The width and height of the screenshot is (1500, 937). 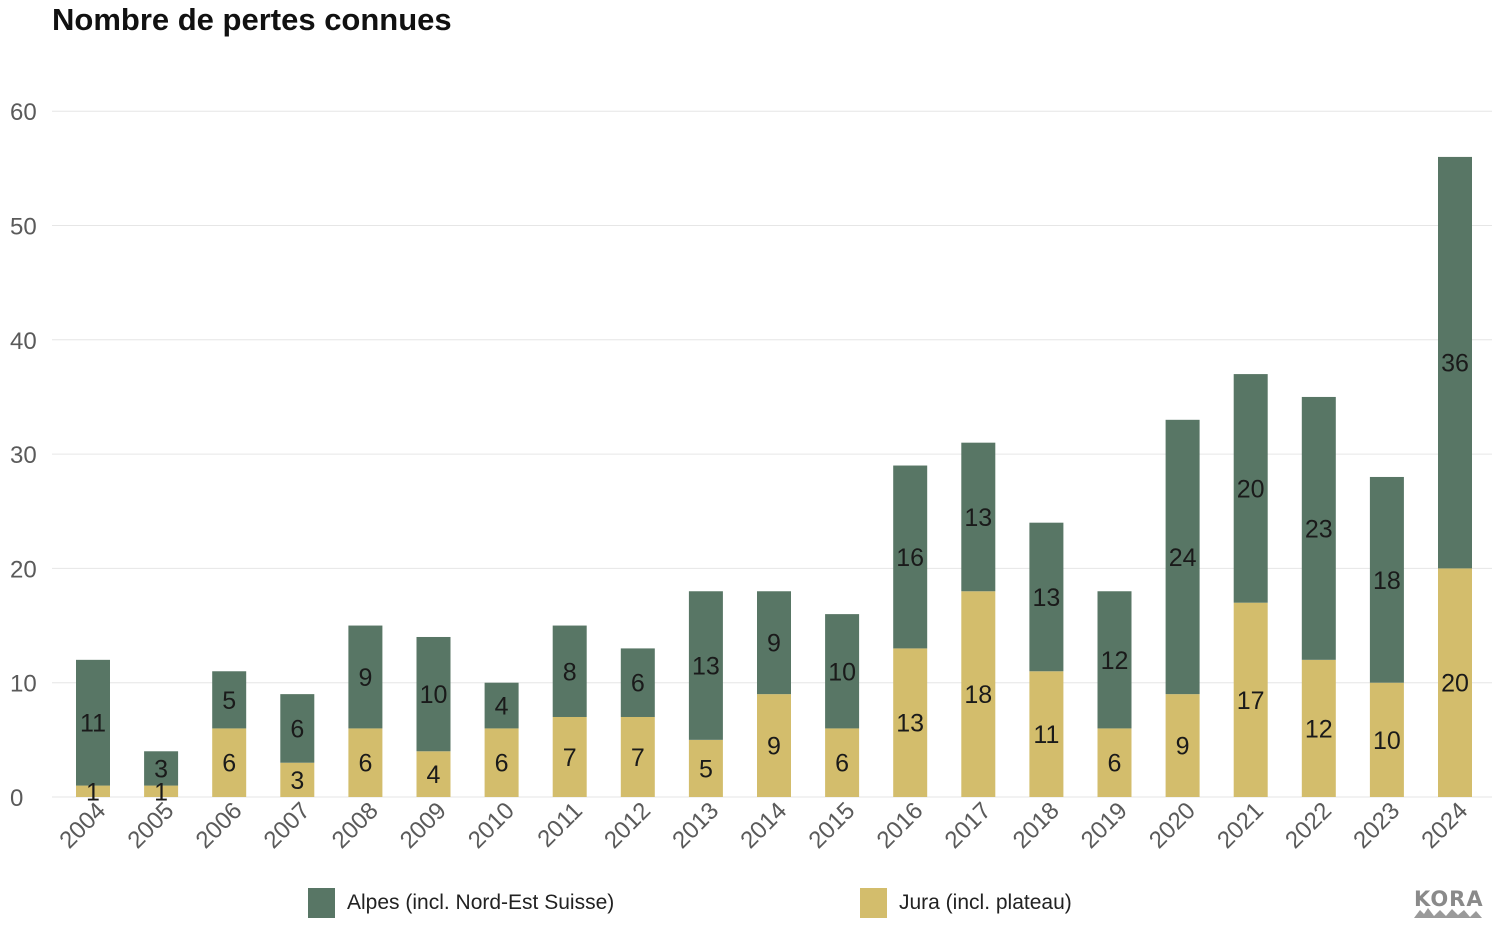 I want to click on y-tick-label-10: 10, so click(x=23, y=684).